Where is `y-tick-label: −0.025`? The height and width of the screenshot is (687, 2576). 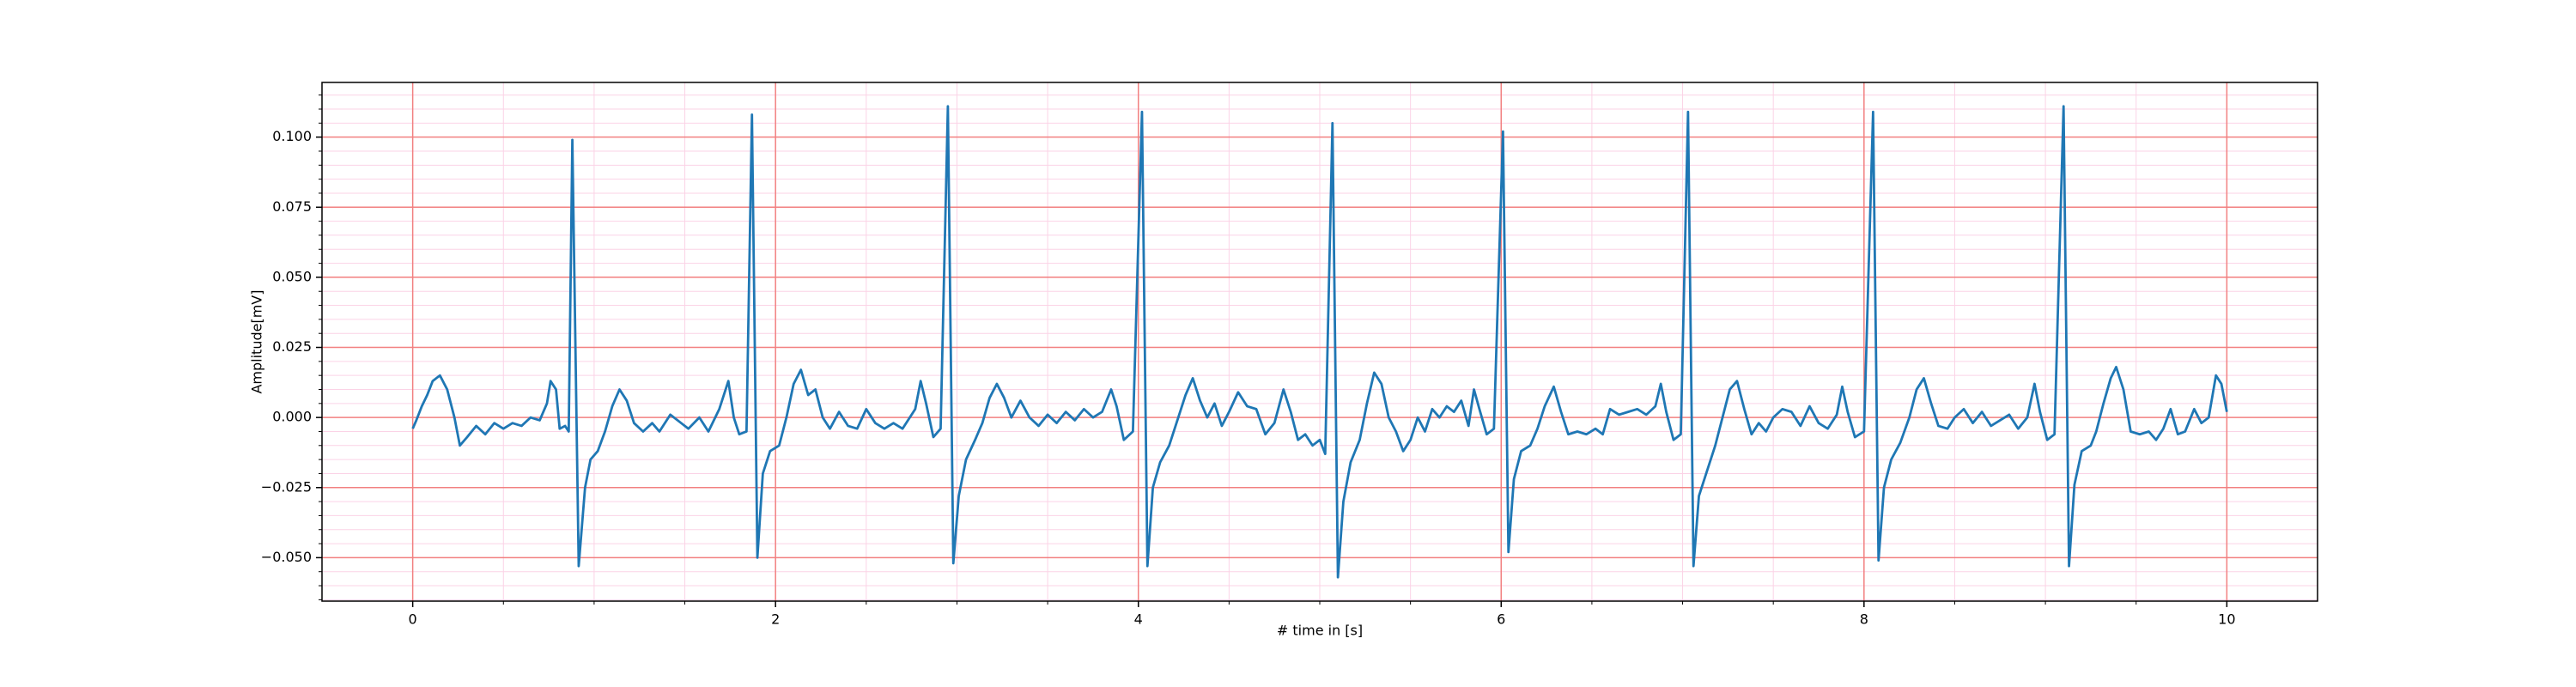 y-tick-label: −0.025 is located at coordinates (286, 486).